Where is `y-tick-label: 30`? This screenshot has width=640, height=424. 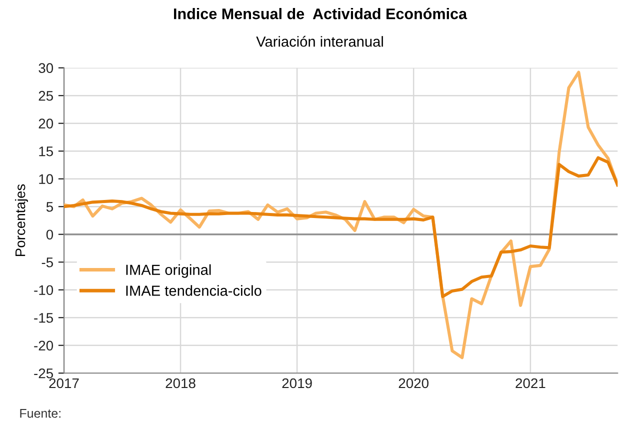 y-tick-label: 30 is located at coordinates (46, 68).